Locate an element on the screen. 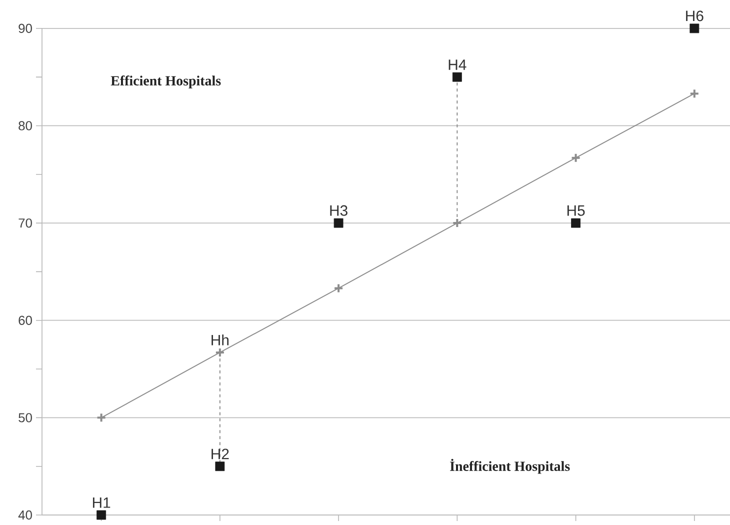  data-label: H4 is located at coordinates (457, 65).